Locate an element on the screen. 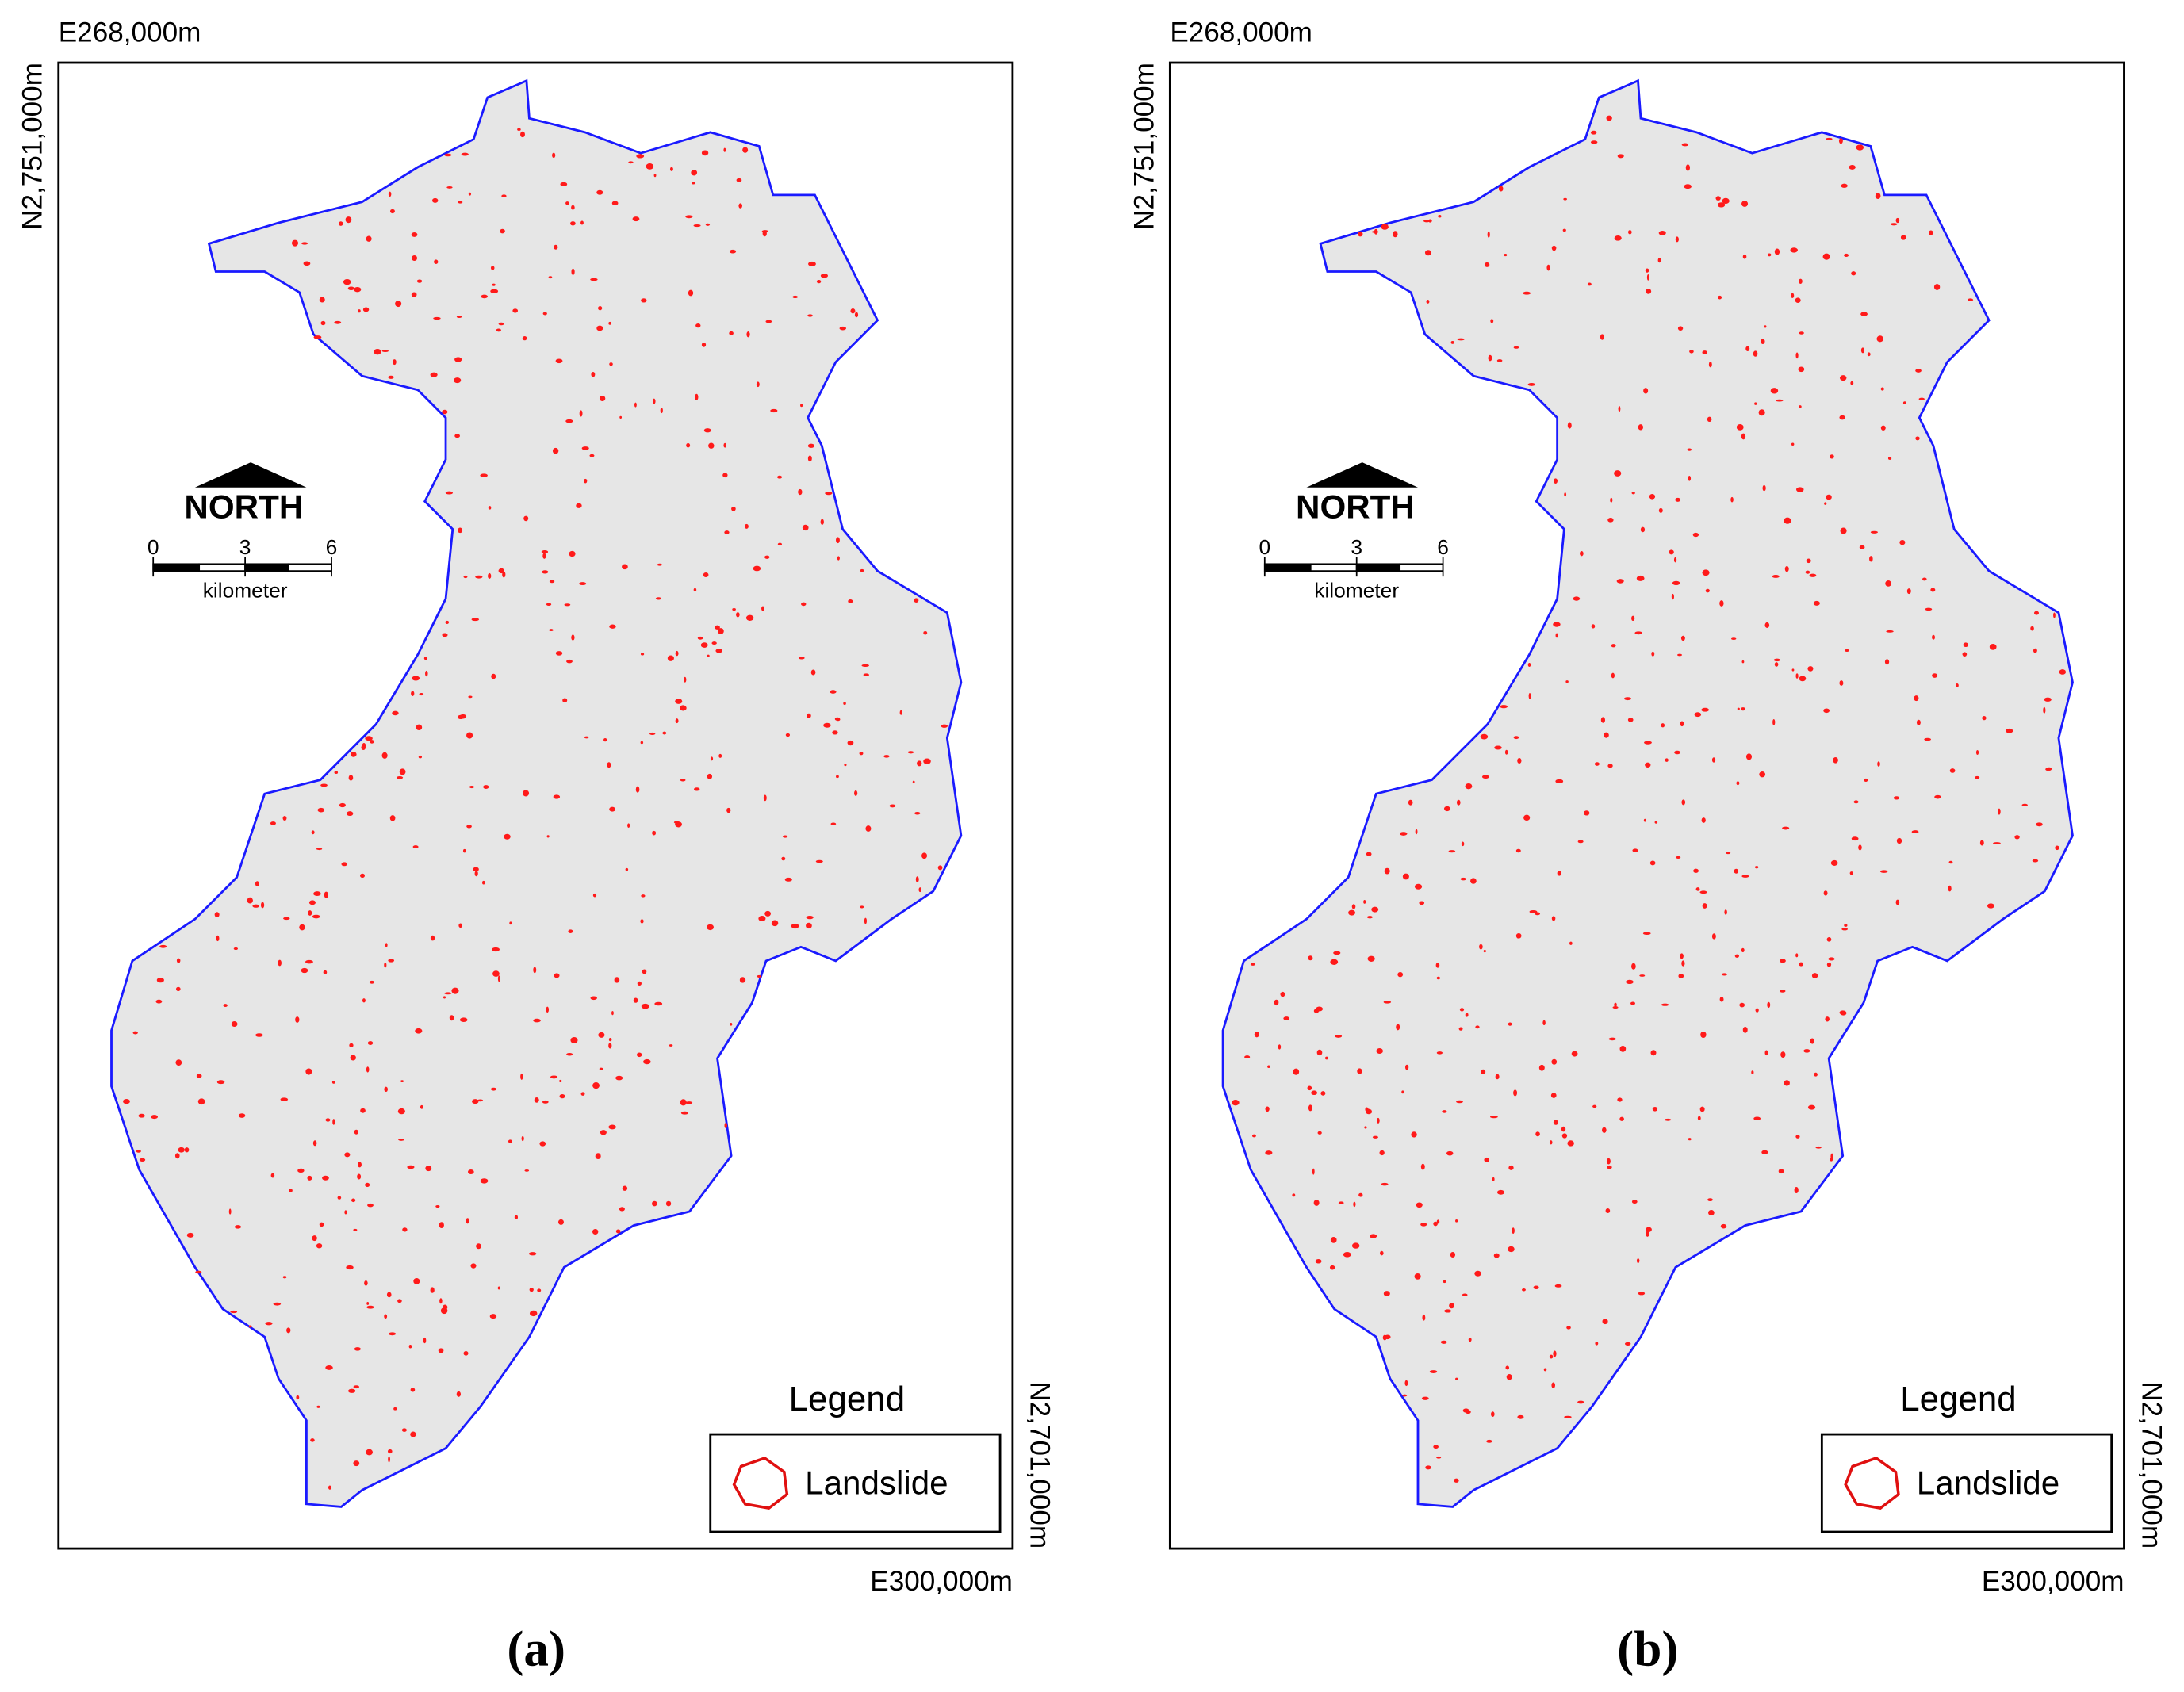  northing-top: N2,751,000m is located at coordinates (1143, 146).